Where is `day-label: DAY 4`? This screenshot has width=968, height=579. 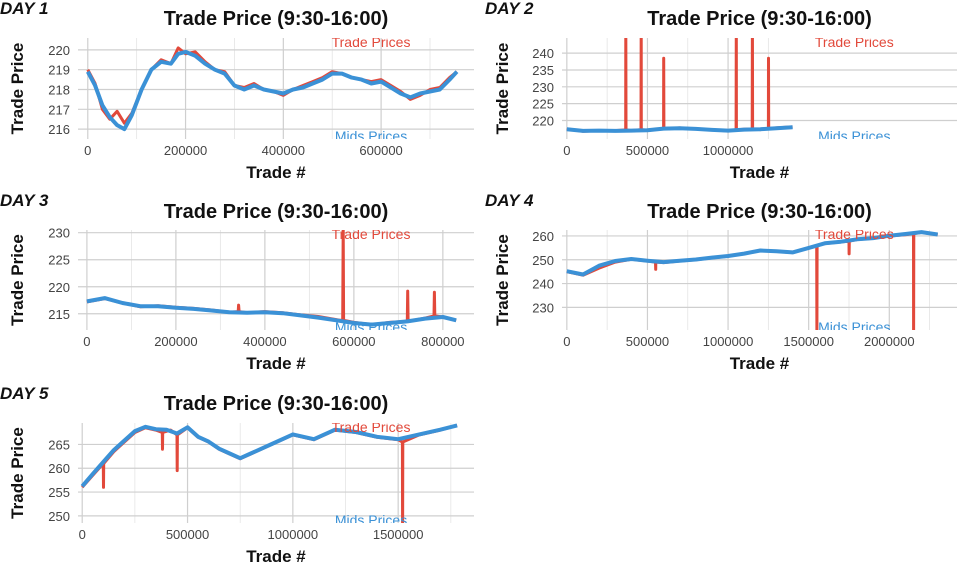 day-label: DAY 4 is located at coordinates (509, 200).